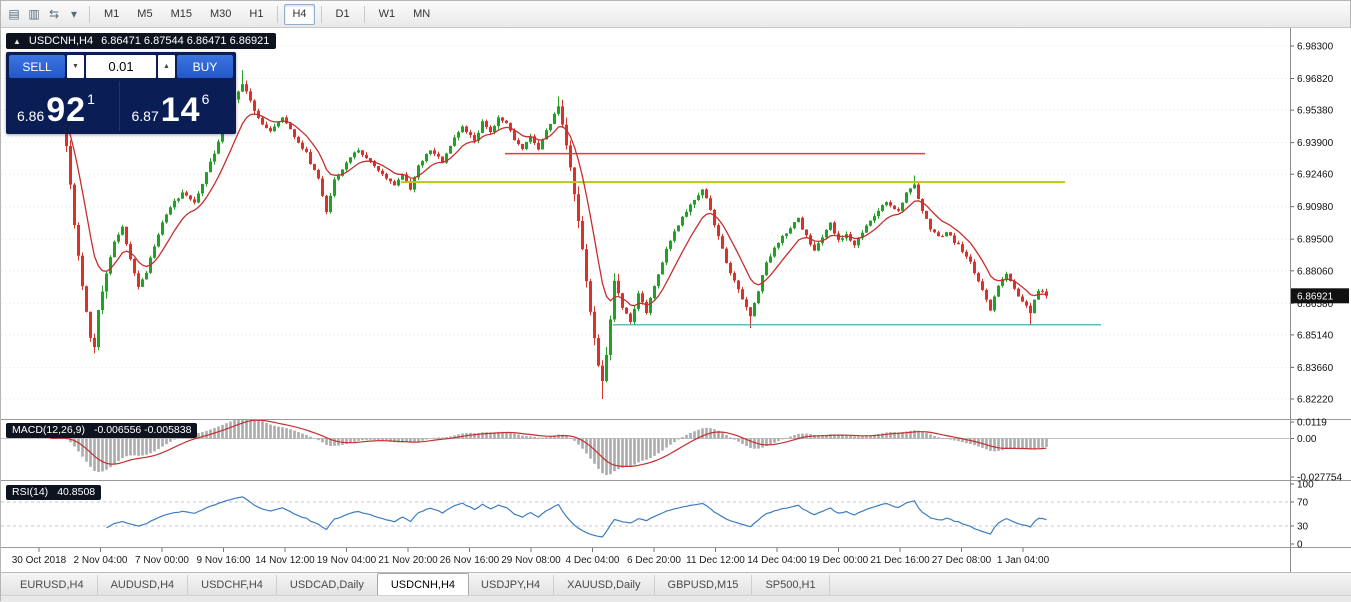 This screenshot has height=602, width=1351. Describe the element at coordinates (162, 560) in the screenshot. I see `svg-text: 7 Nov 00:00` at that location.